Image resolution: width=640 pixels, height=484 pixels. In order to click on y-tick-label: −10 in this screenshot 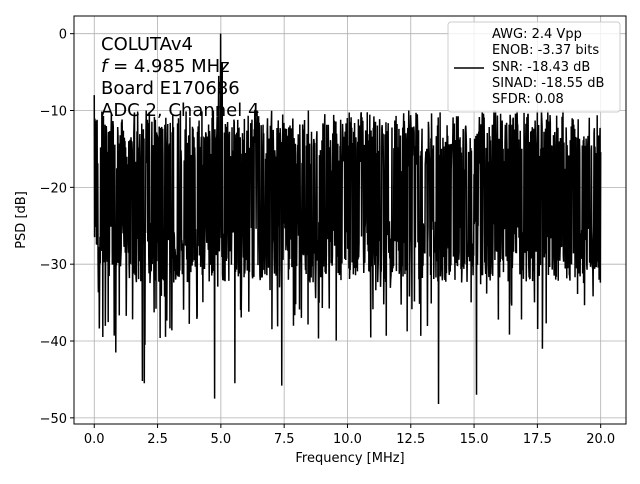, I will do `click(53, 112)`.